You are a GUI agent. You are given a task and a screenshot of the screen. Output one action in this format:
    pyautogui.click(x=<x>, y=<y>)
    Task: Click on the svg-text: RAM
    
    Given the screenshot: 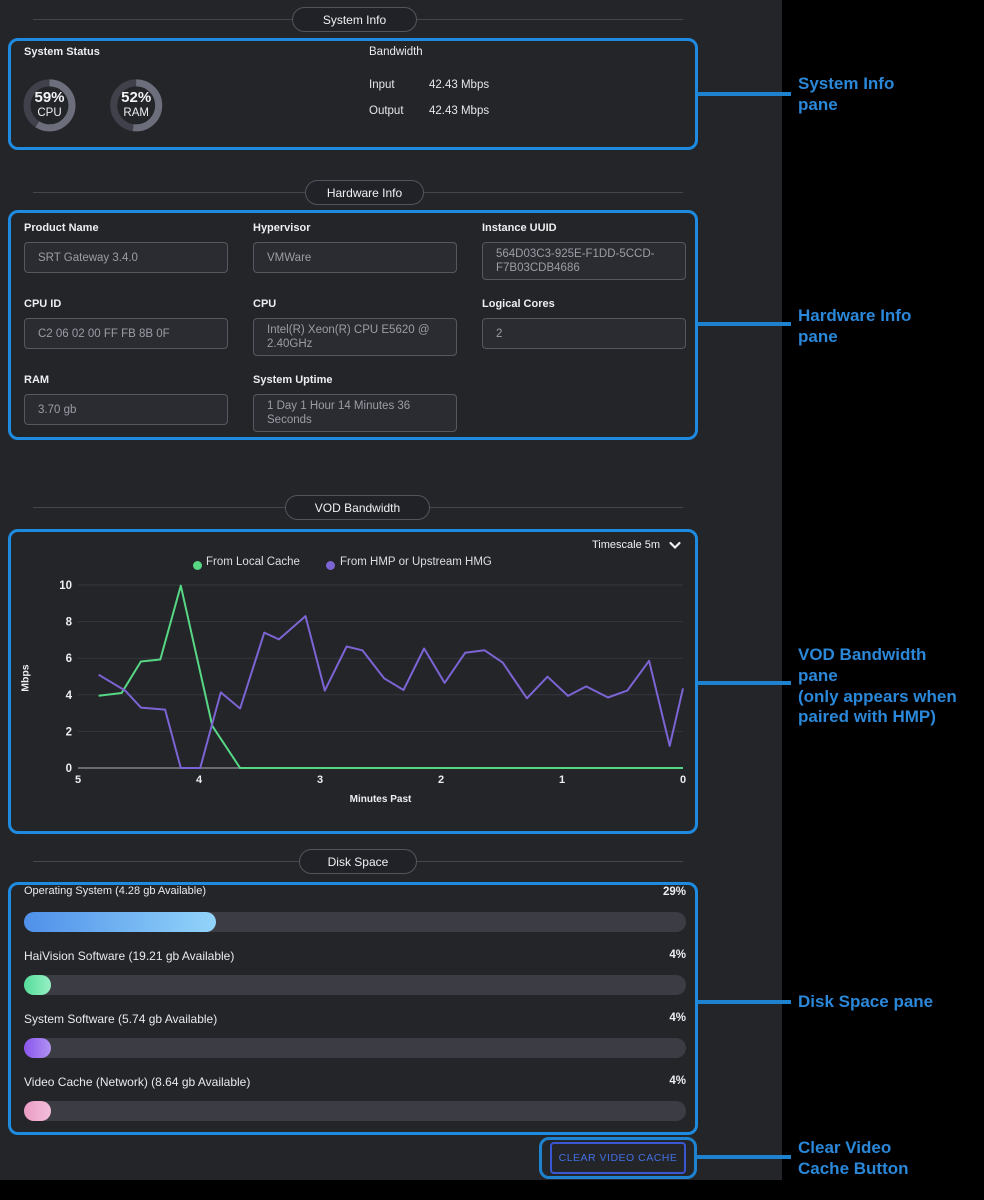 What is the action you would take?
    pyautogui.click(x=136, y=113)
    